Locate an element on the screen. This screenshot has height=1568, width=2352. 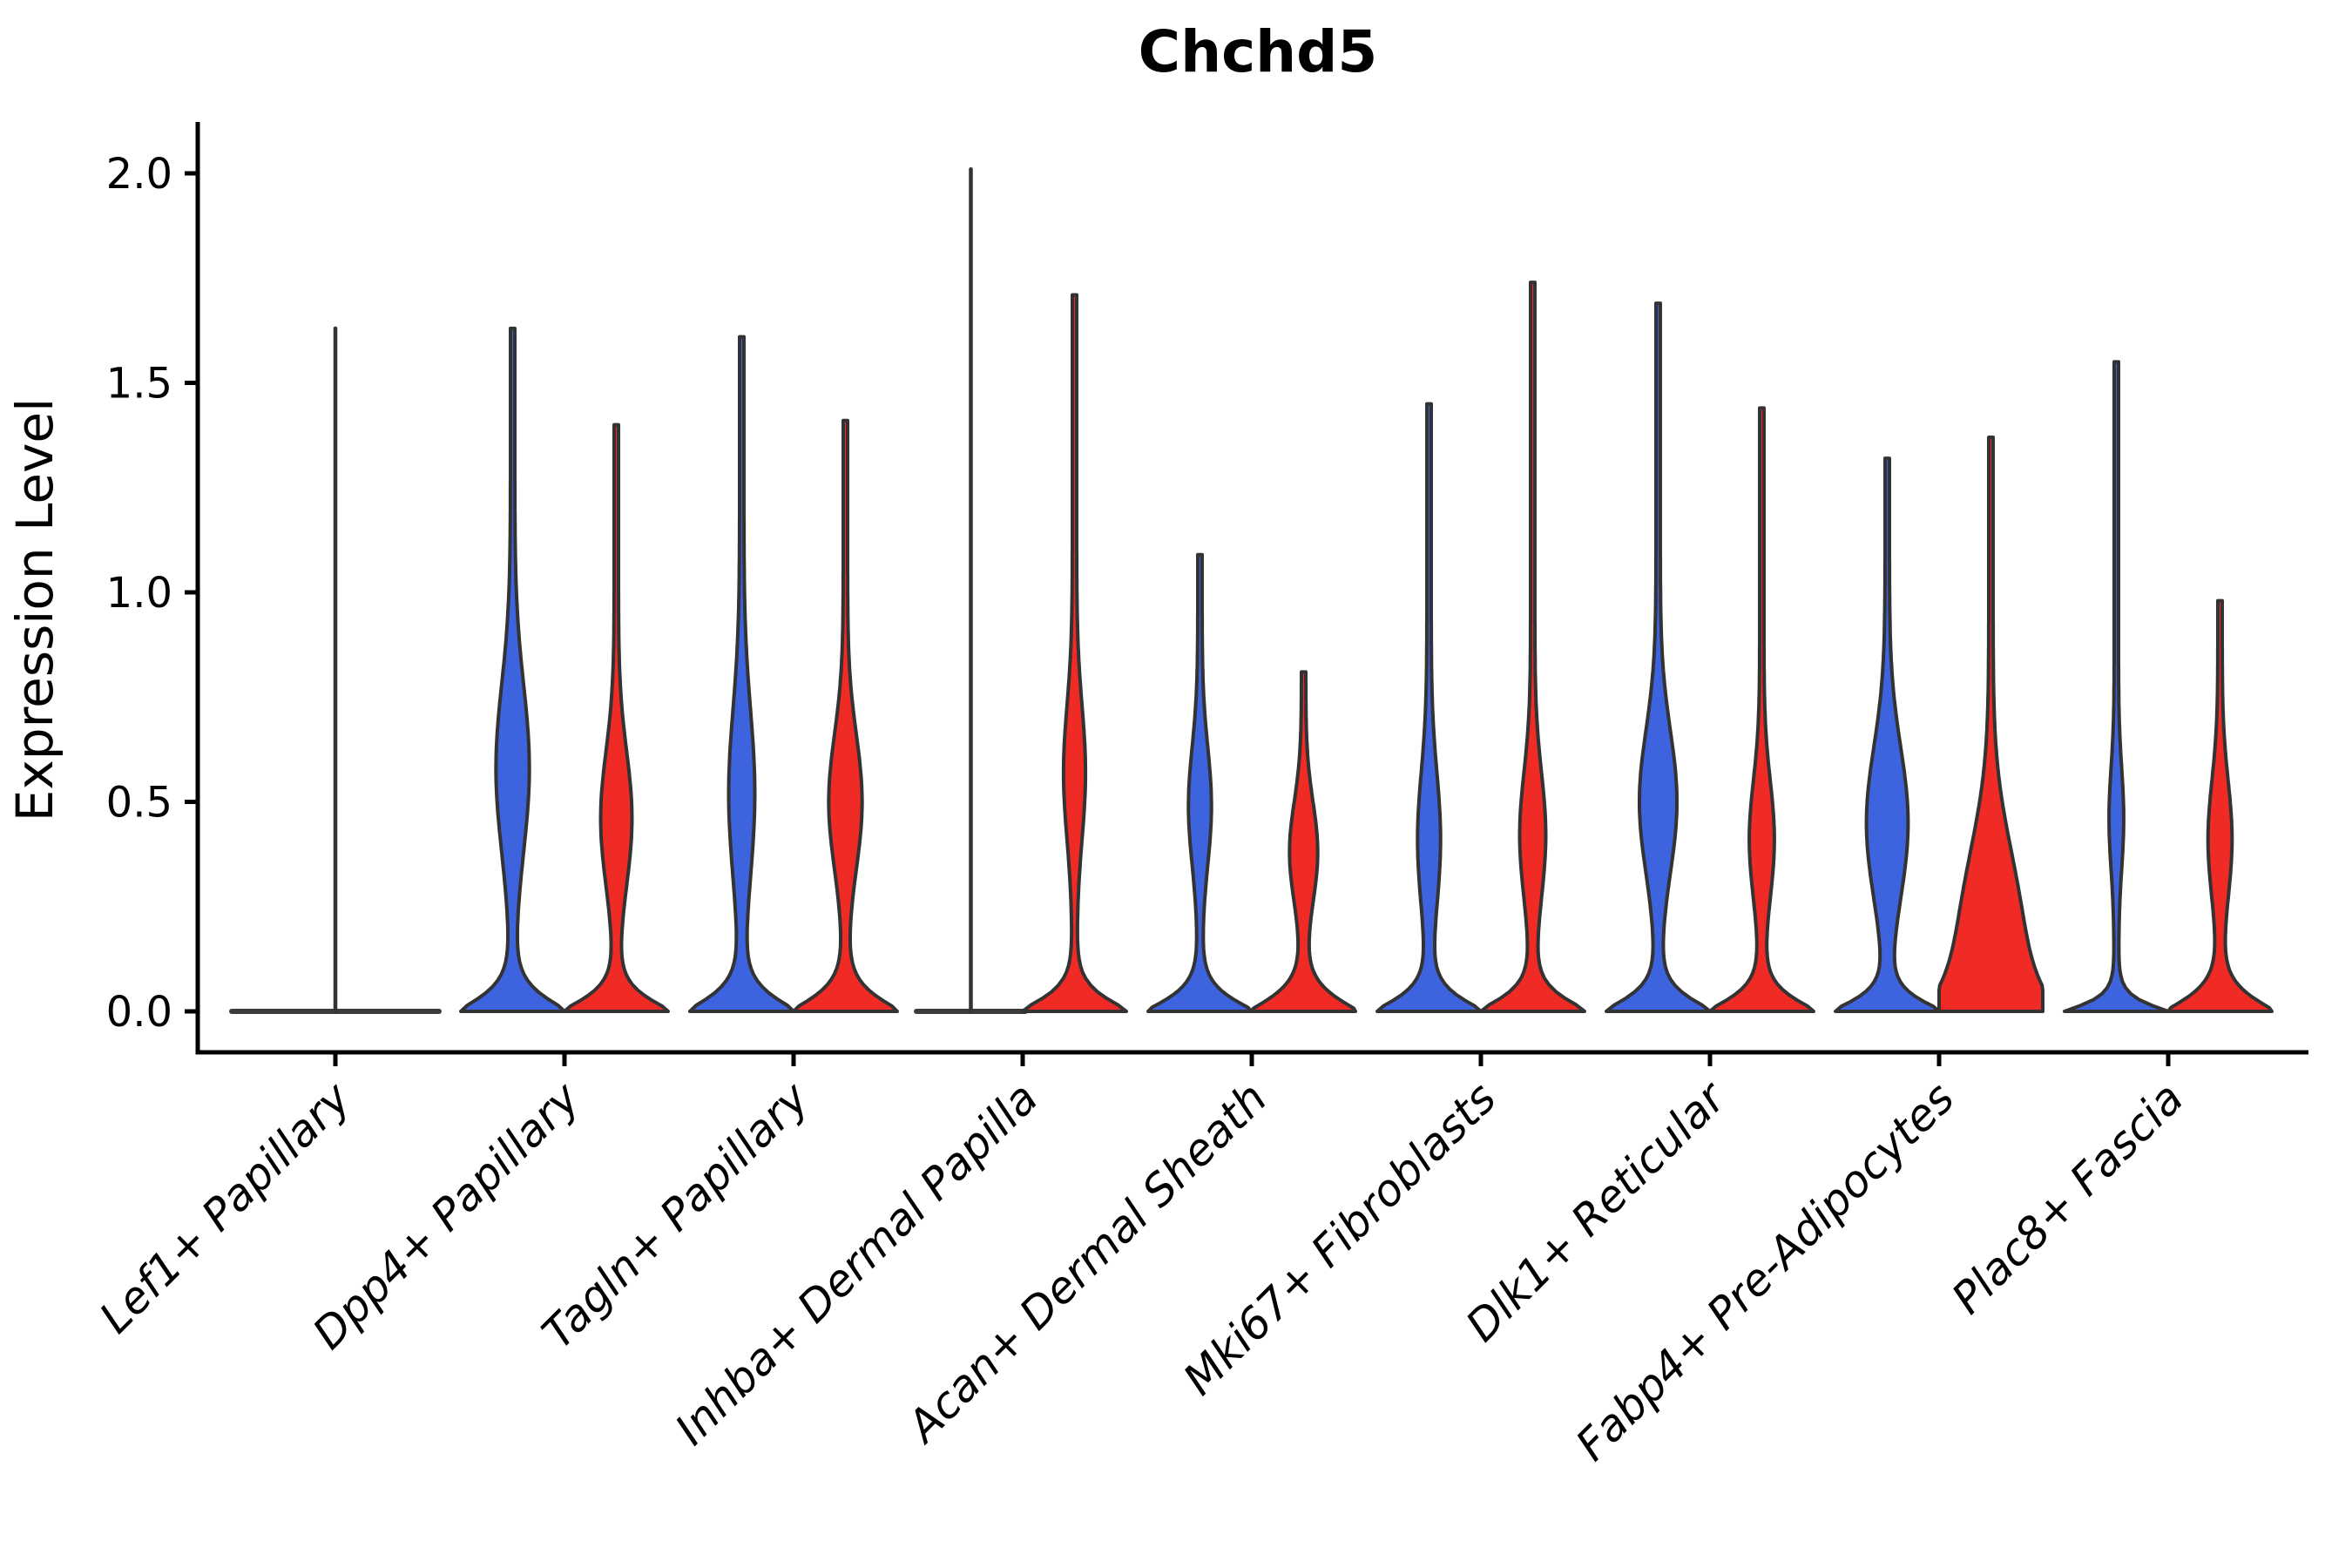
violin-plac8-fascia-red is located at coordinates (2220, 805).